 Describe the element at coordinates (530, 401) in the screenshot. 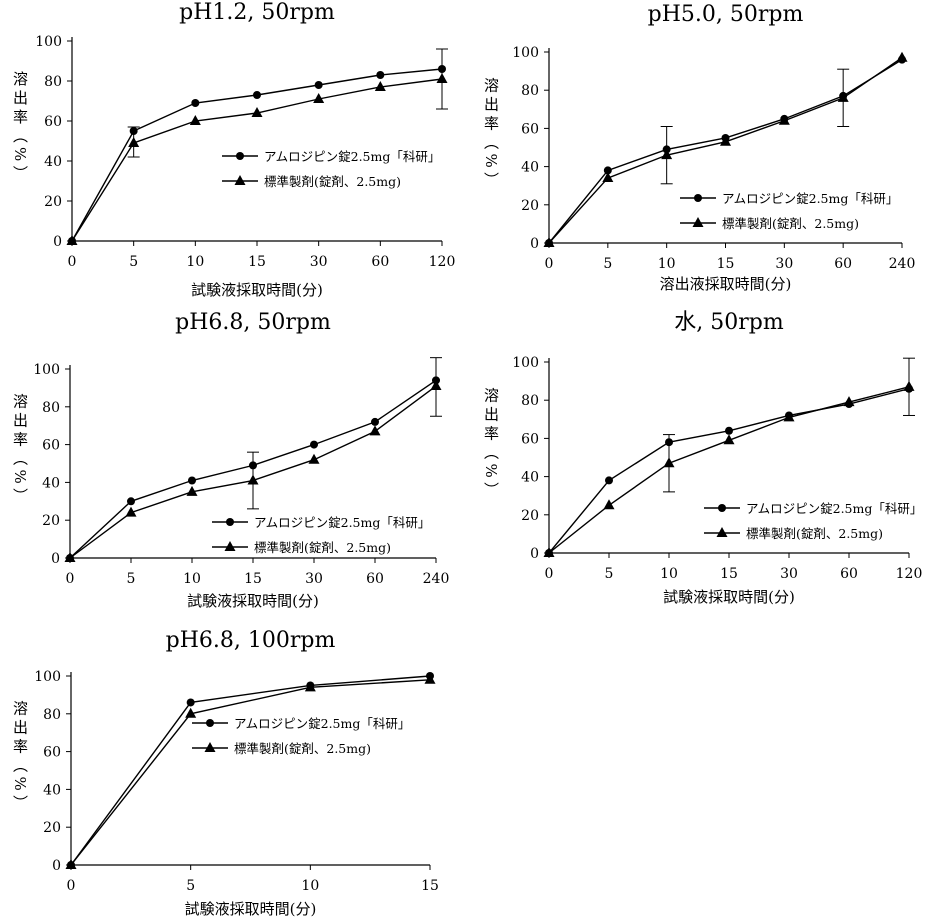

I see `y-tick-label: 80` at that location.